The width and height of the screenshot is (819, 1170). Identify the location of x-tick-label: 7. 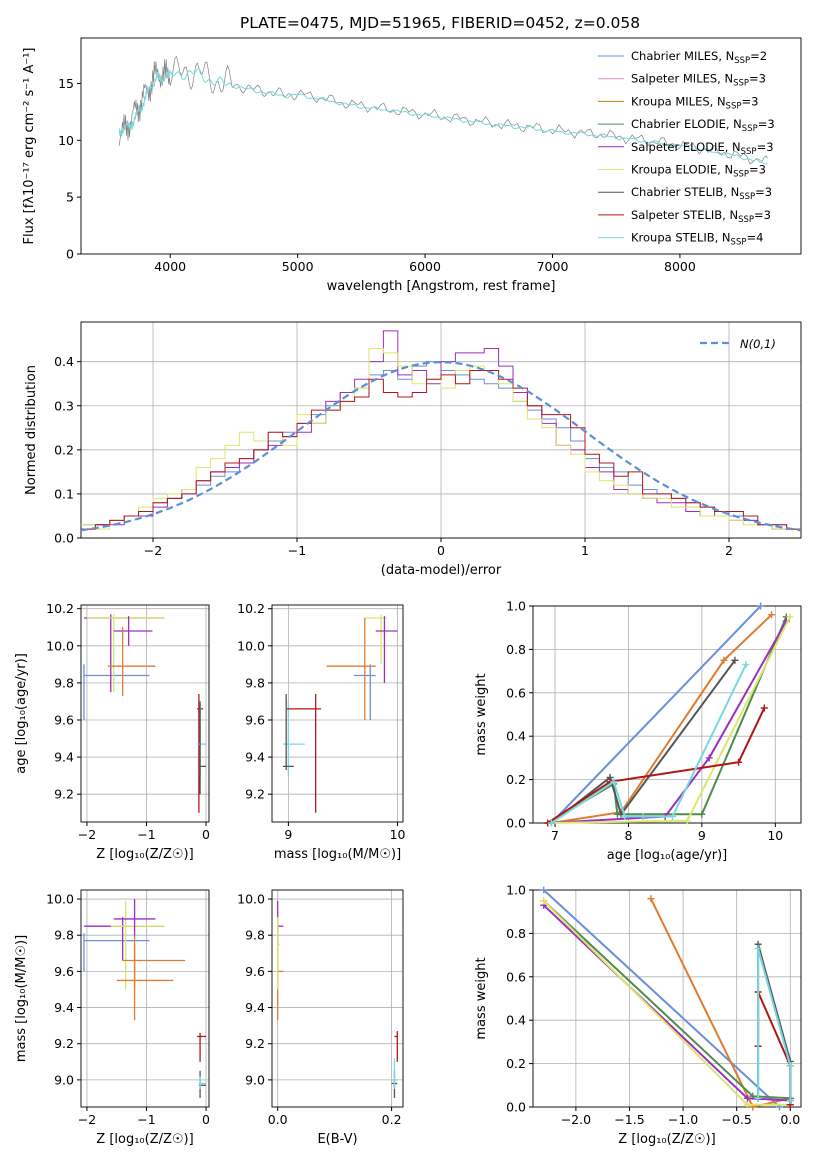
(555, 835).